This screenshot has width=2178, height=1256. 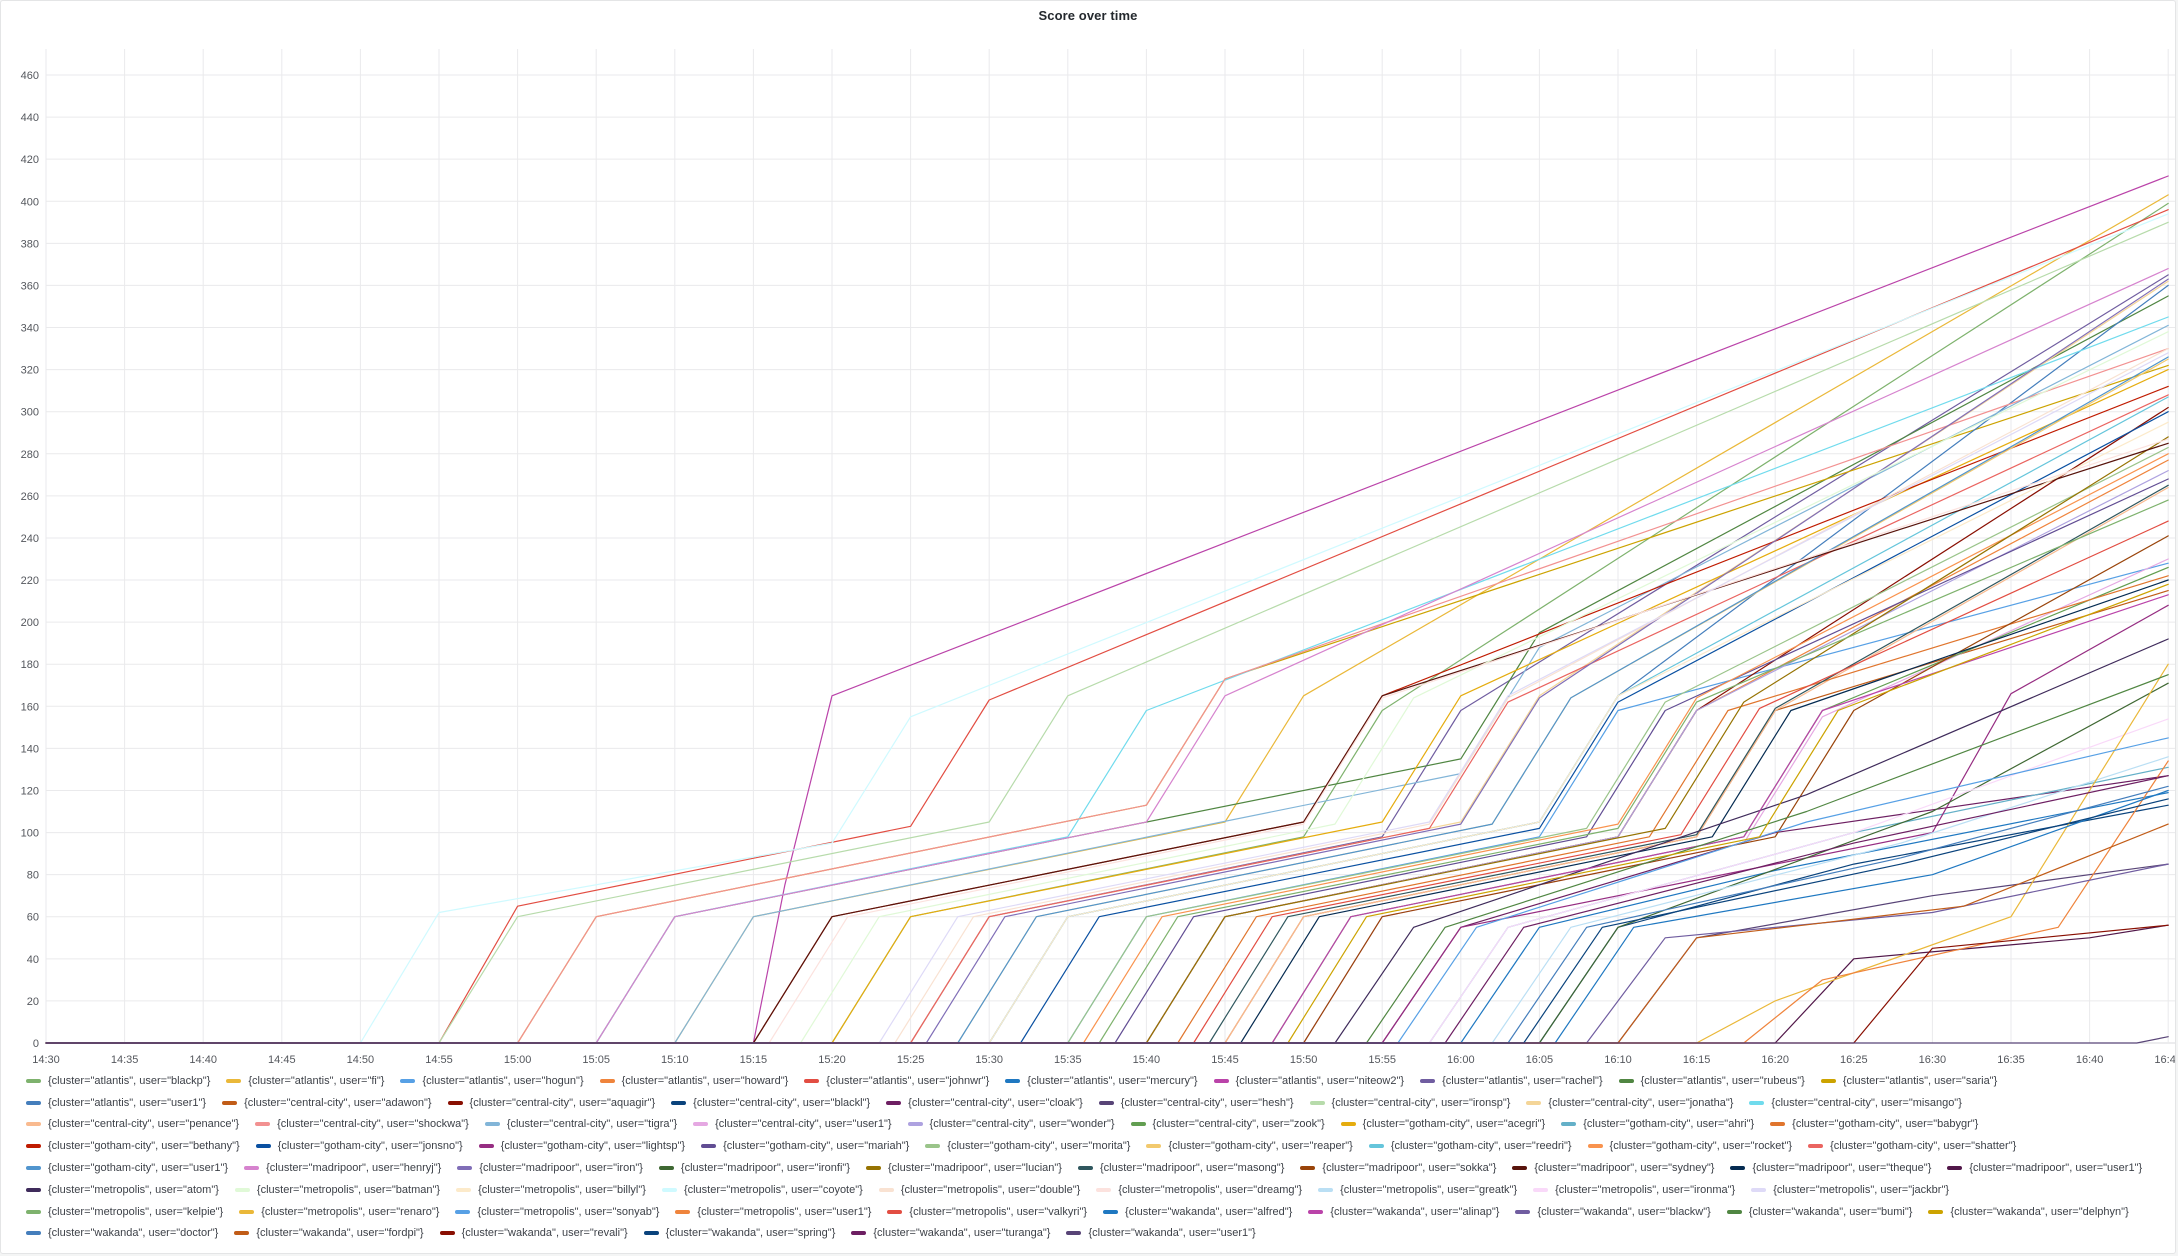 I want to click on legend-item-central-city-ironsp: {cluster="central-city", user="ironsp"}, so click(x=1409, y=1103).